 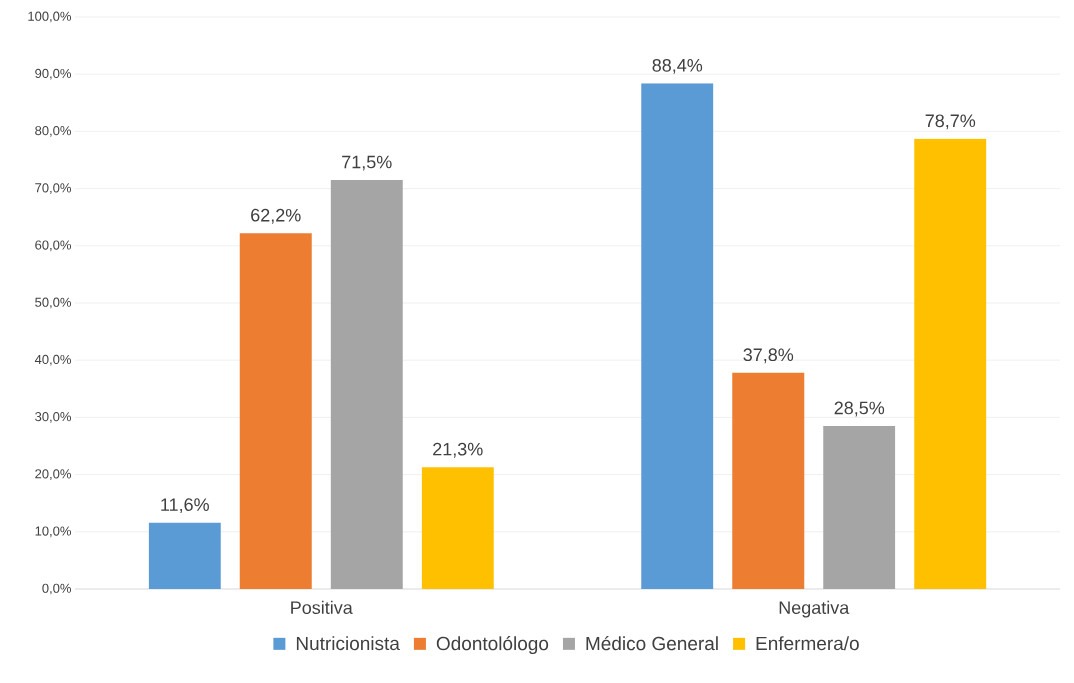 What do you see at coordinates (458, 450) in the screenshot?
I see `data-label: 21,3%` at bounding box center [458, 450].